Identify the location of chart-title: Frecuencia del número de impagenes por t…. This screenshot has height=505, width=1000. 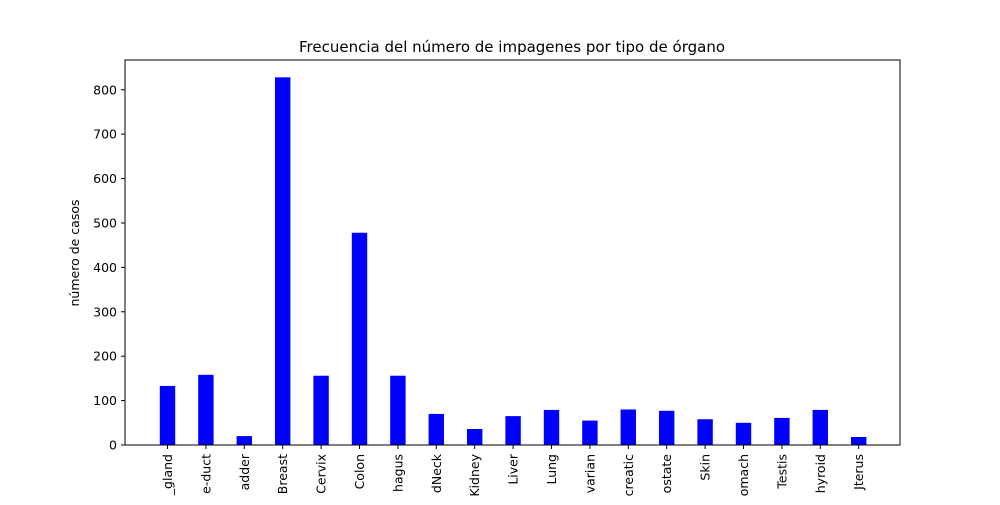
(512, 47).